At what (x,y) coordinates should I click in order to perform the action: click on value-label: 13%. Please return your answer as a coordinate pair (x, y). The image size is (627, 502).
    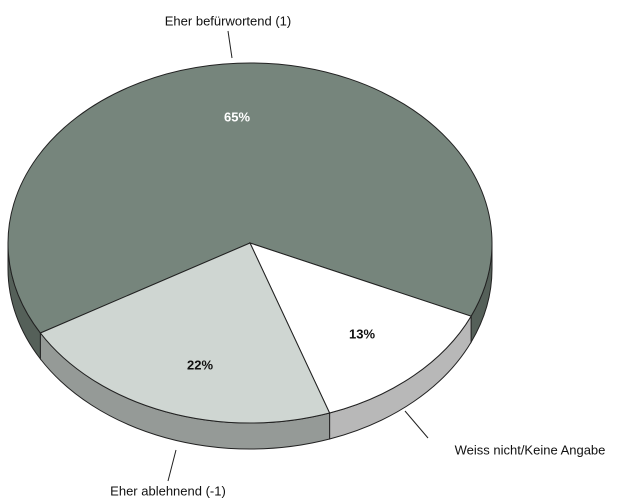
    Looking at the image, I should click on (362, 333).